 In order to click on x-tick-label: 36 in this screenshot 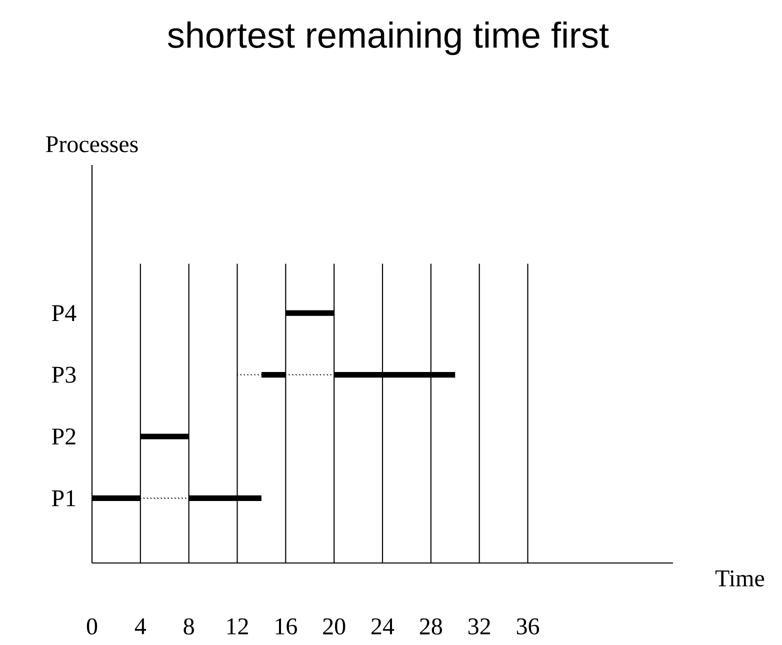, I will do `click(528, 626)`.